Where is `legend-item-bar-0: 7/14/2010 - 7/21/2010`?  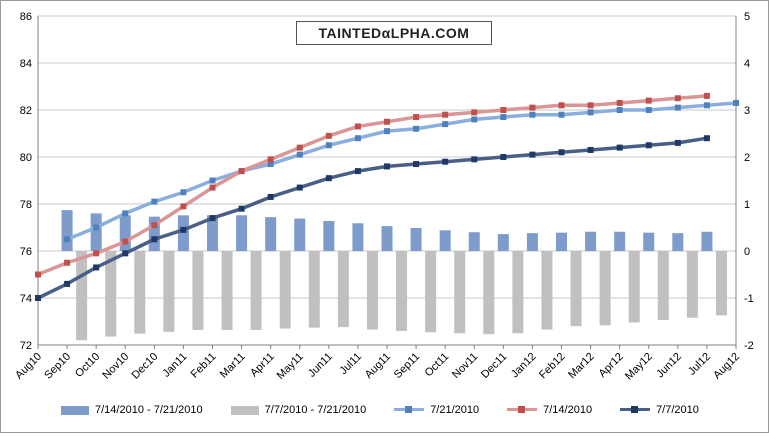
legend-item-bar-0: 7/14/2010 - 7/21/2010 is located at coordinates (132, 410).